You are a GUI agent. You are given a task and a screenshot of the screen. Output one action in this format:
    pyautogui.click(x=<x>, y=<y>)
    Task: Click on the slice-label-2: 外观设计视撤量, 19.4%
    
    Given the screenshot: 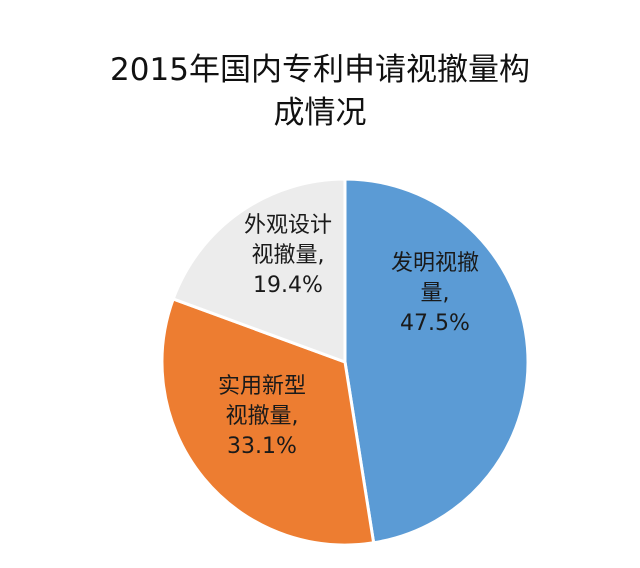 What is the action you would take?
    pyautogui.click(x=288, y=255)
    